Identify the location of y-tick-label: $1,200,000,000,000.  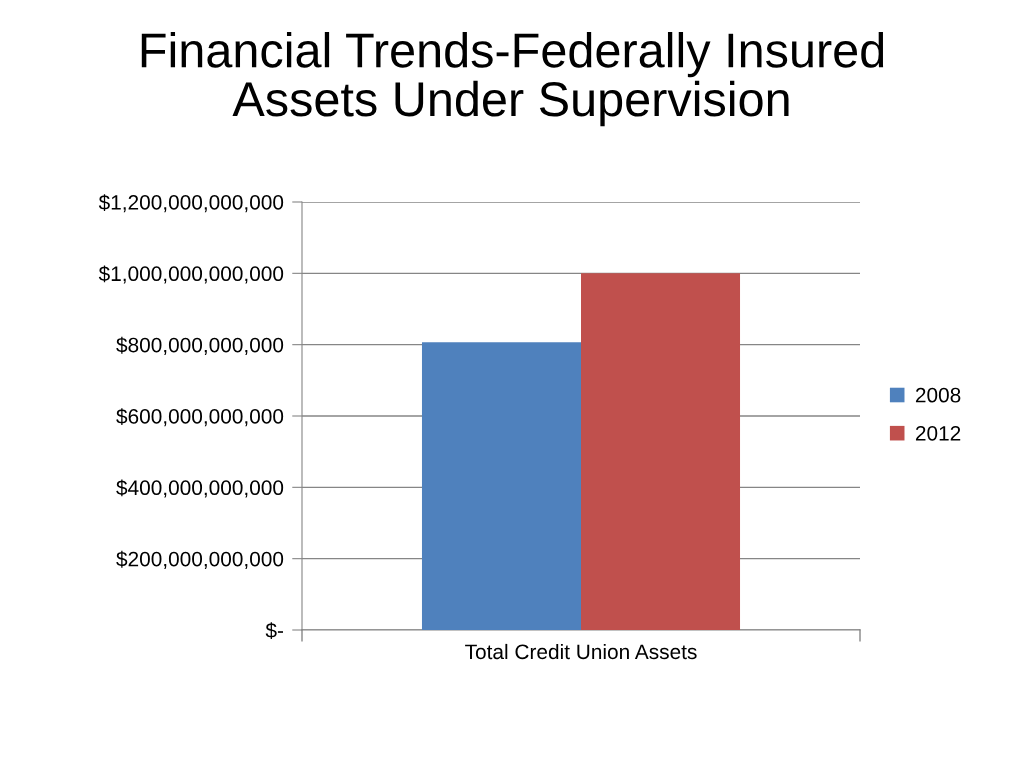
(191, 203).